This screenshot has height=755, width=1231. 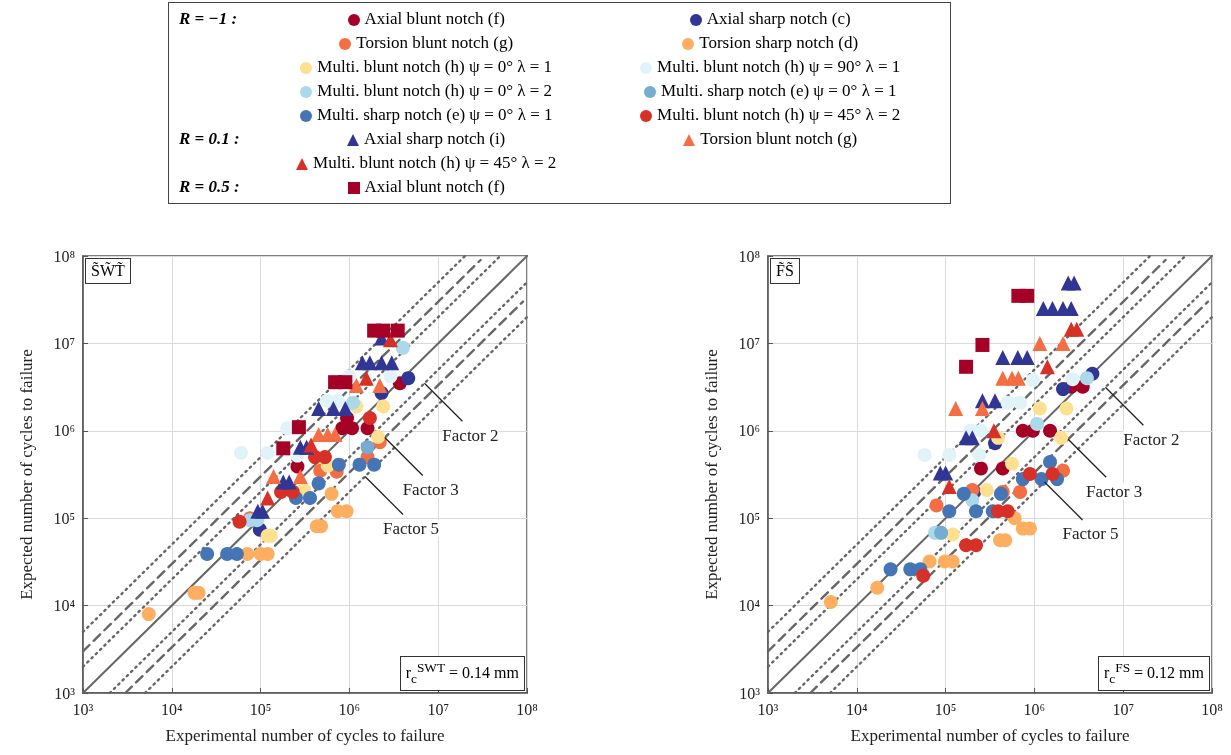 What do you see at coordinates (779, 43) in the screenshot?
I see `legend-label: Torsion sharp notch (d)` at bounding box center [779, 43].